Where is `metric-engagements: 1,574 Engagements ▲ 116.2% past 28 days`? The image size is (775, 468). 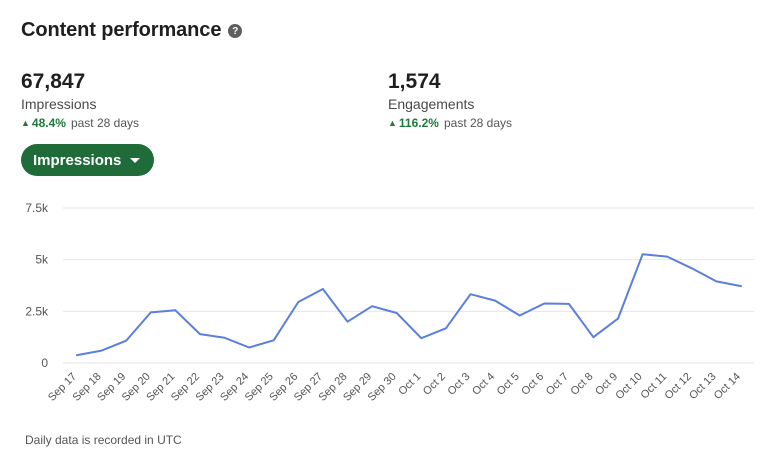 metric-engagements: 1,574 Engagements ▲ 116.2% past 28 days is located at coordinates (450, 100).